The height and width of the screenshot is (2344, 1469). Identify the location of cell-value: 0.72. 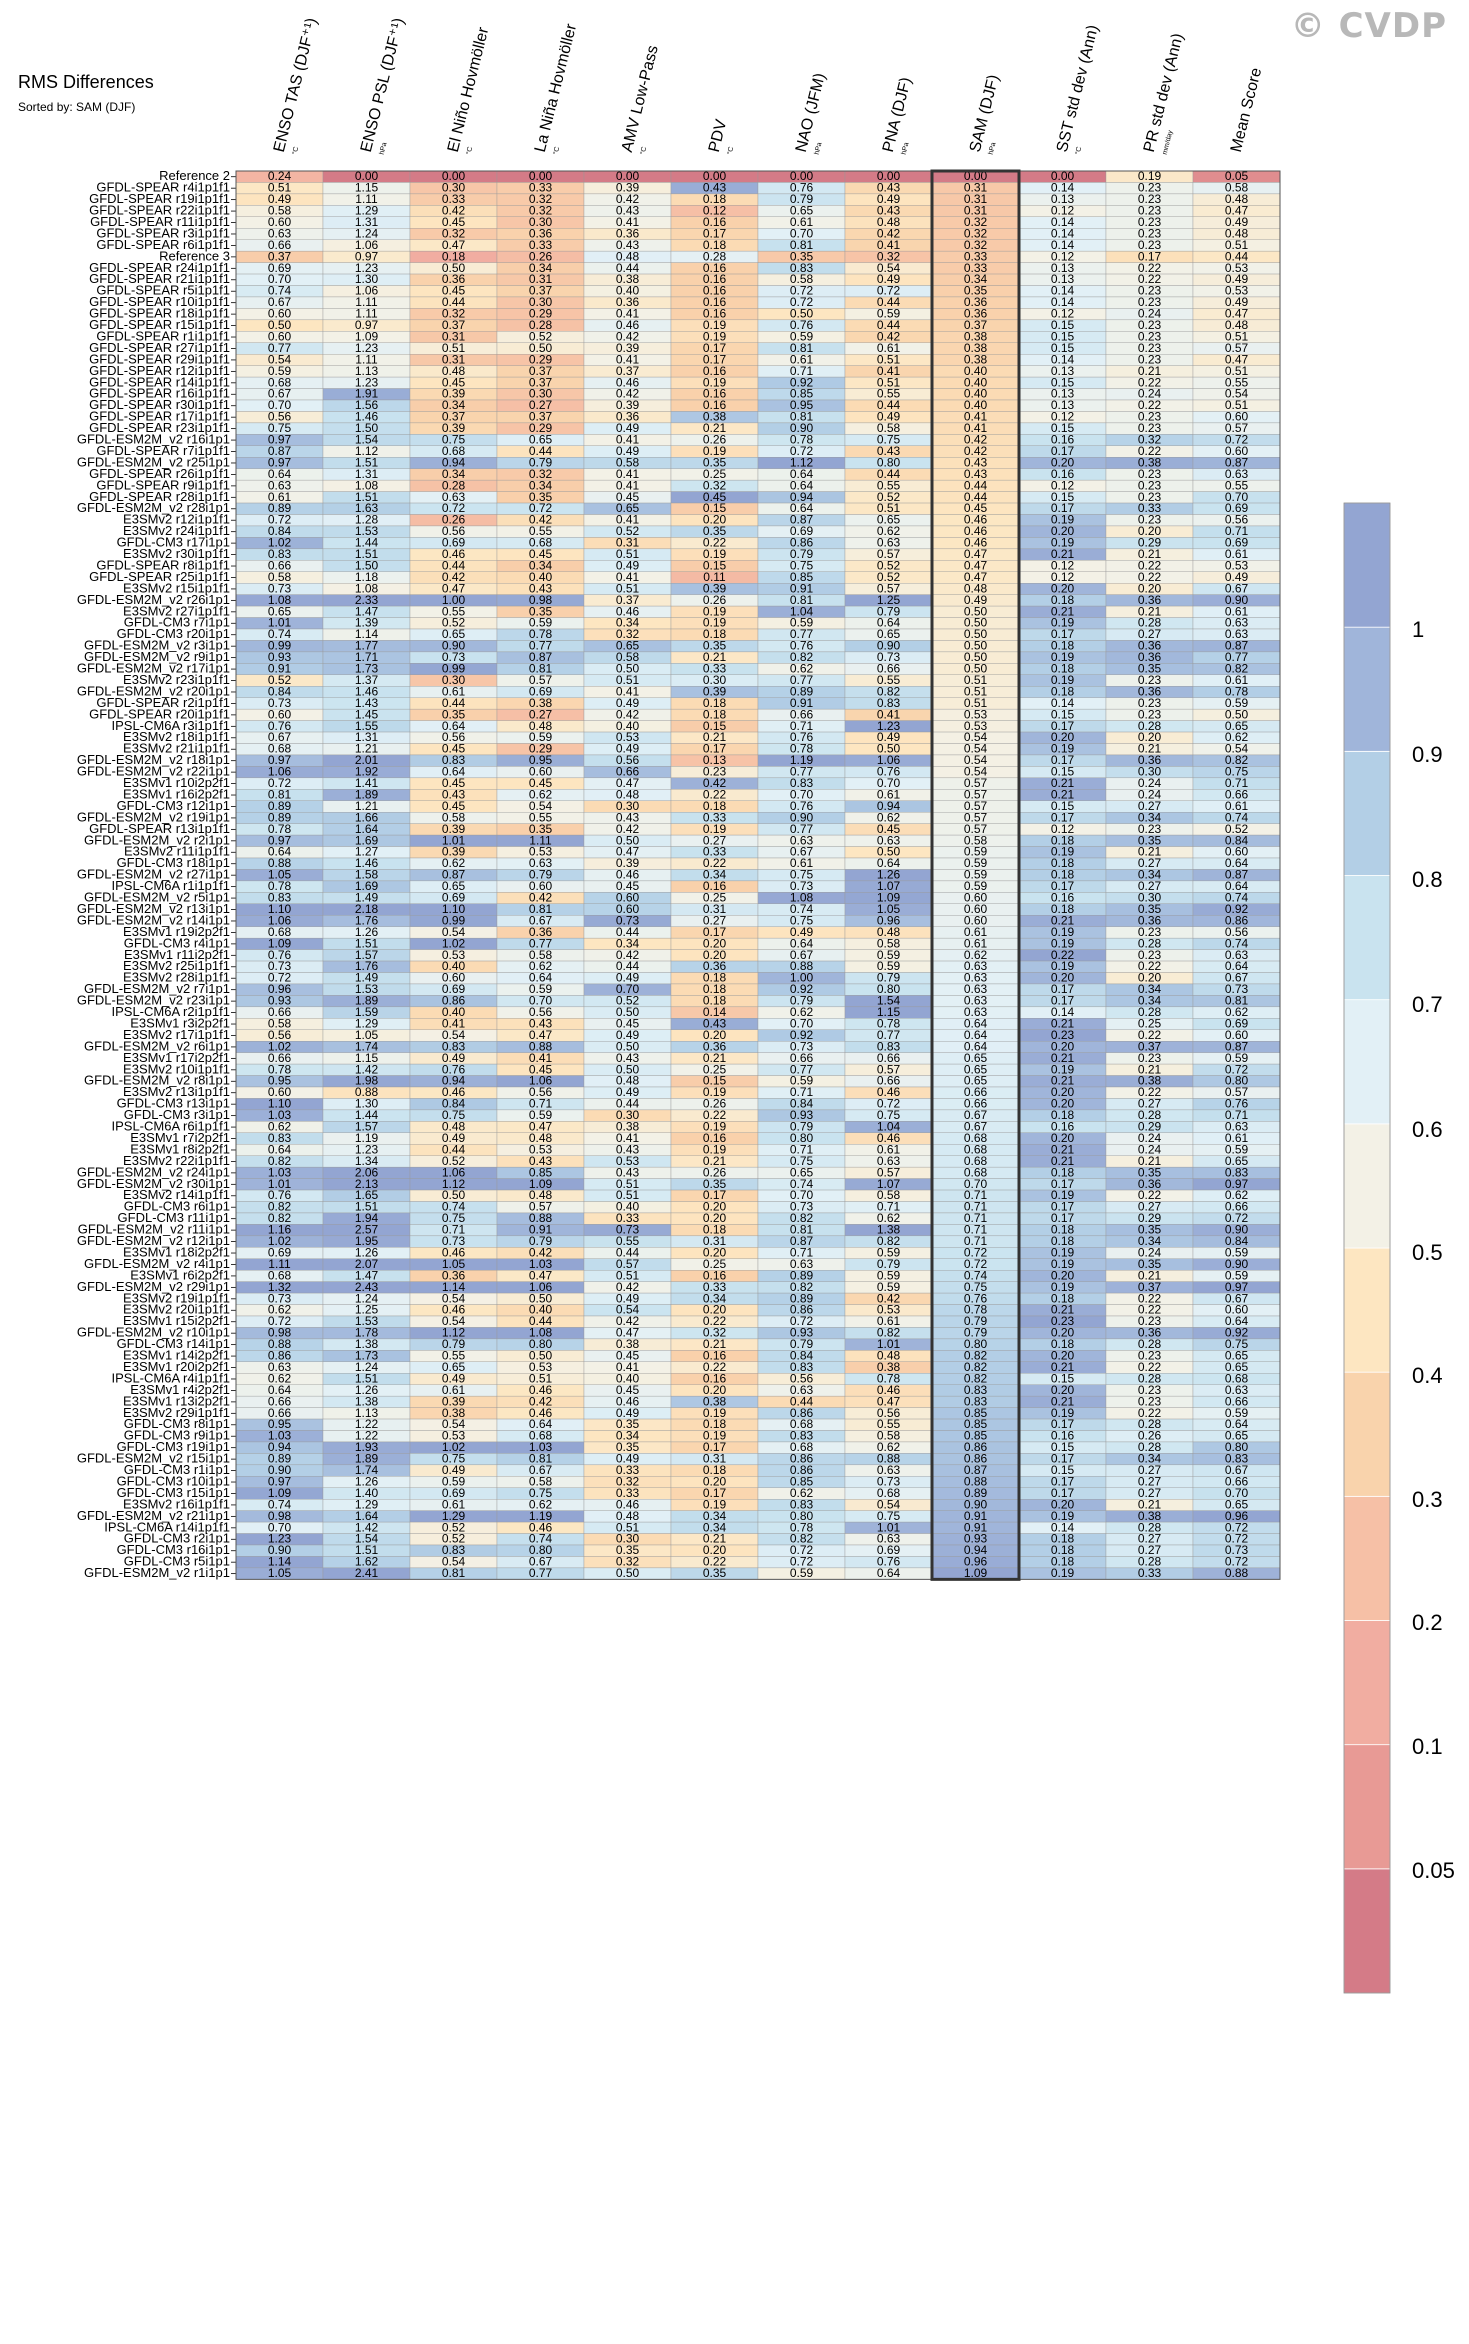
(889, 291).